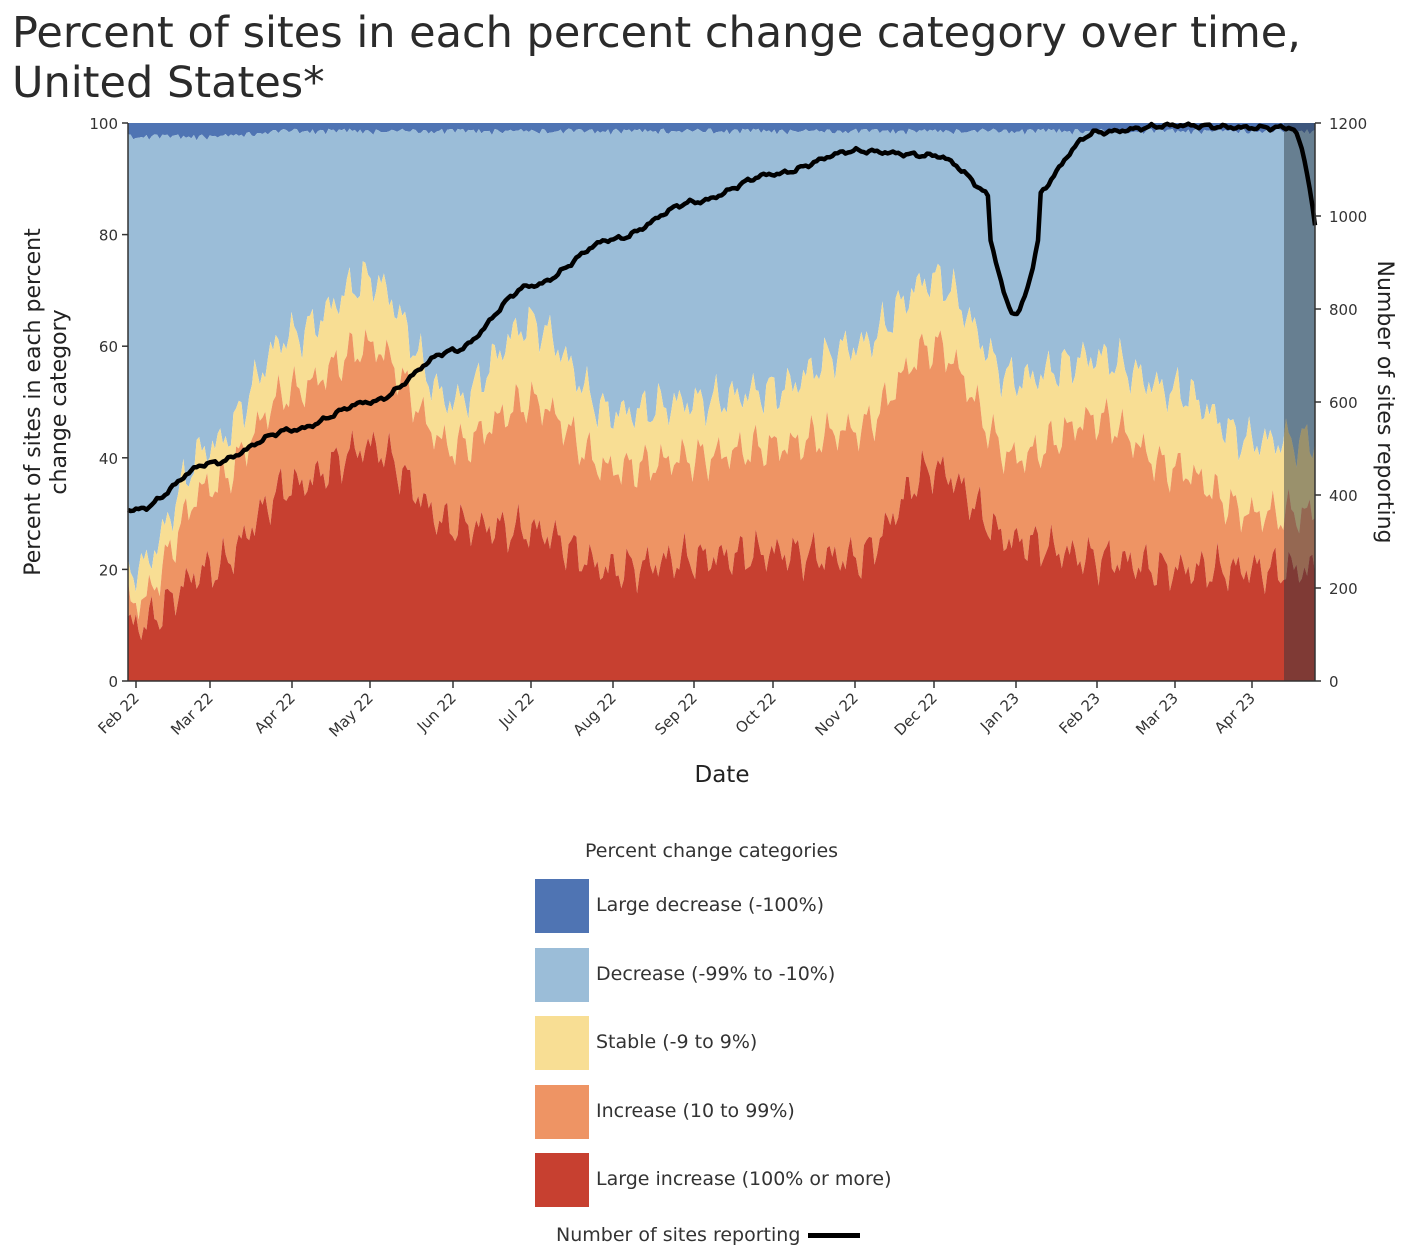 The height and width of the screenshot is (1250, 1412). What do you see at coordinates (712, 851) in the screenshot?
I see `legend-title: Percent change categories` at bounding box center [712, 851].